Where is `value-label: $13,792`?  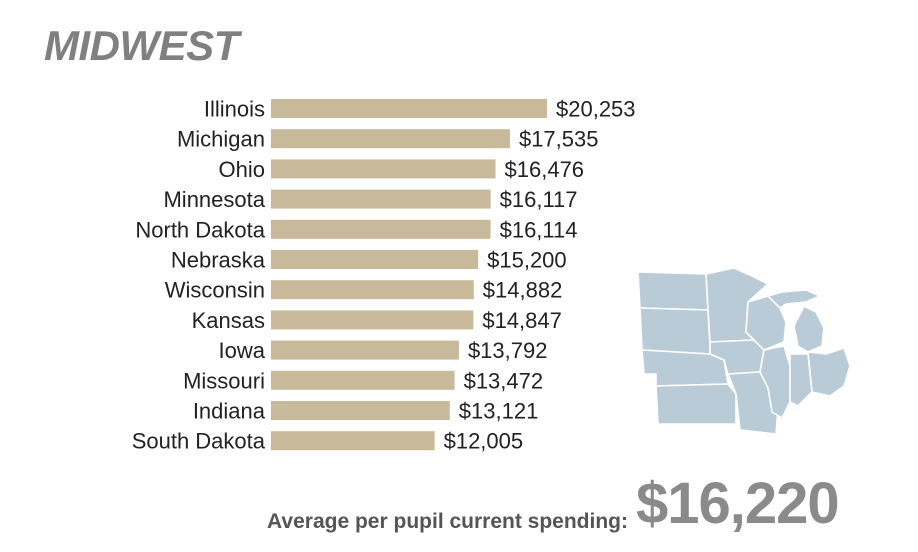 value-label: $13,792 is located at coordinates (508, 350).